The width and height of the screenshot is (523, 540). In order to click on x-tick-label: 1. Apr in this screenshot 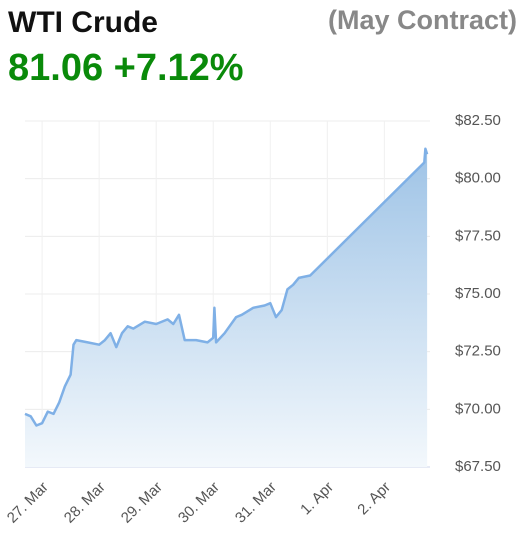, I will do `click(317, 499)`.